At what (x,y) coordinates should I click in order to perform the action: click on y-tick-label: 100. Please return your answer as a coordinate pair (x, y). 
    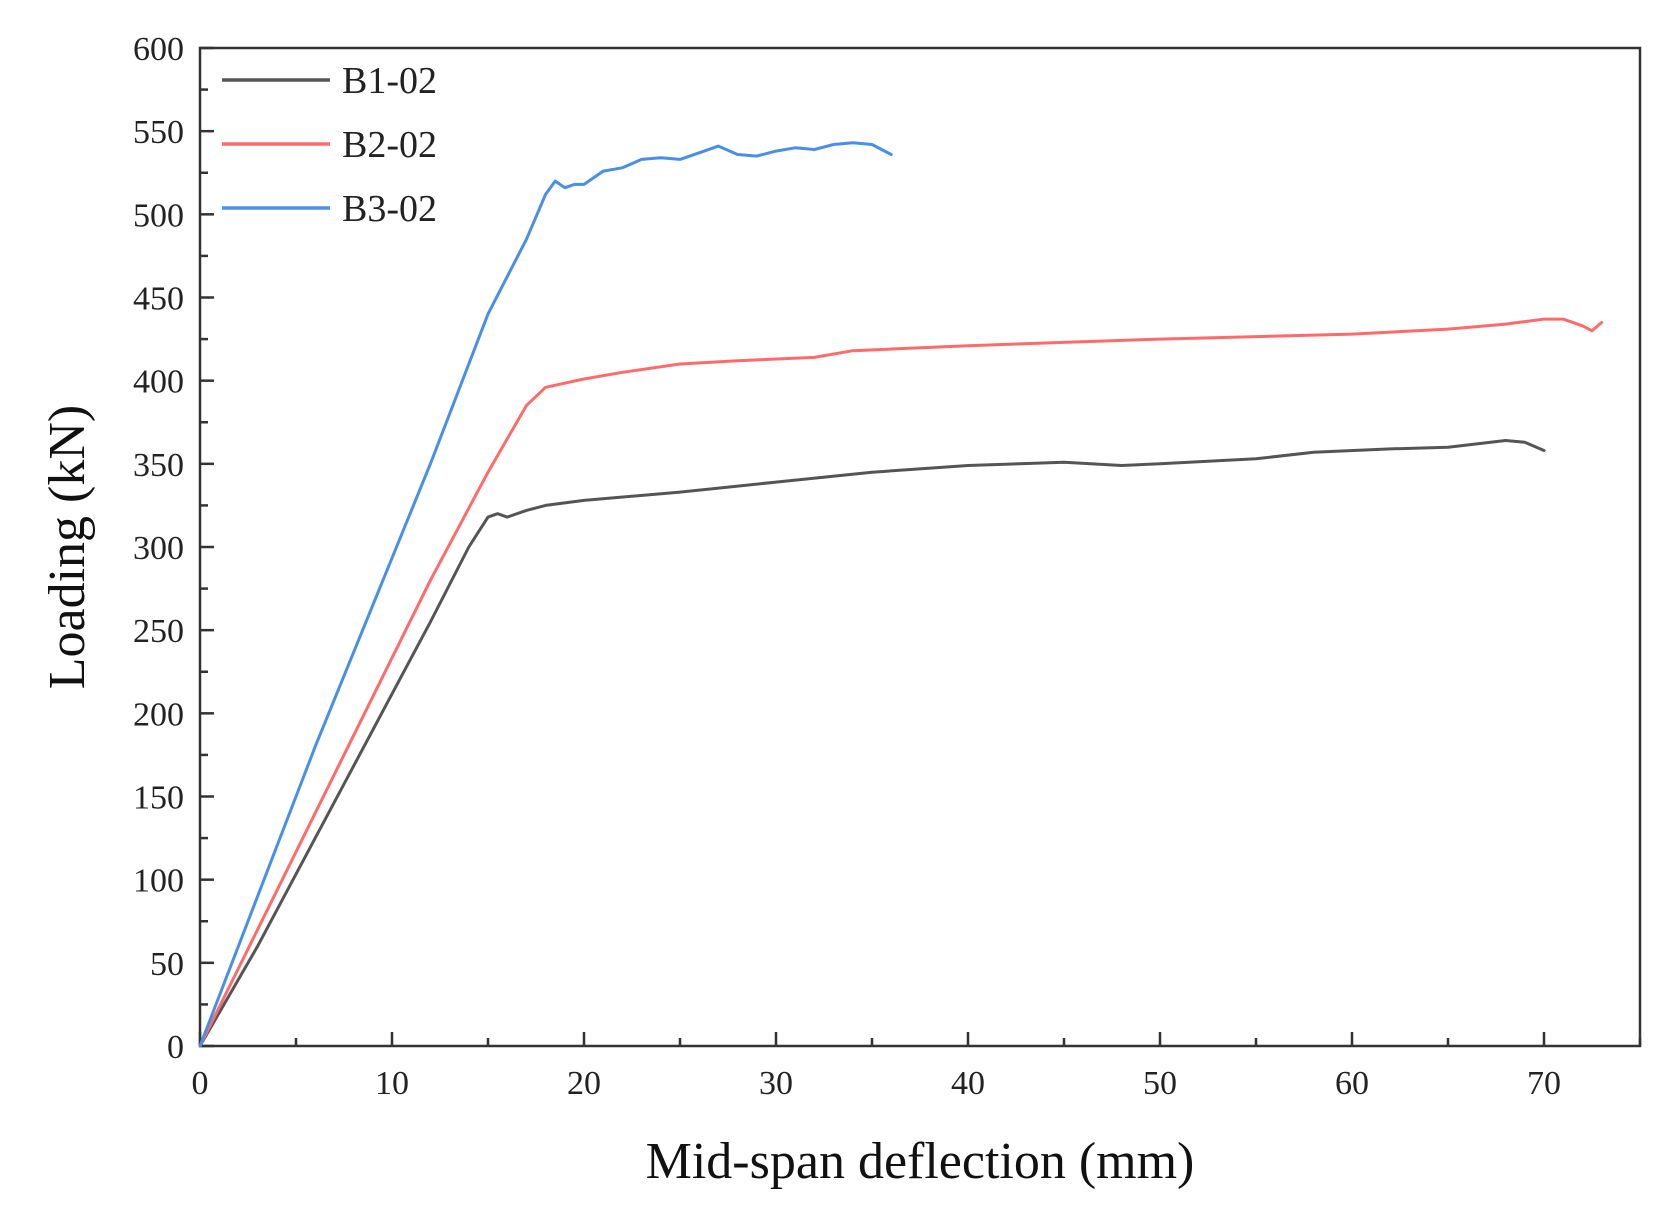
    Looking at the image, I should click on (158, 881).